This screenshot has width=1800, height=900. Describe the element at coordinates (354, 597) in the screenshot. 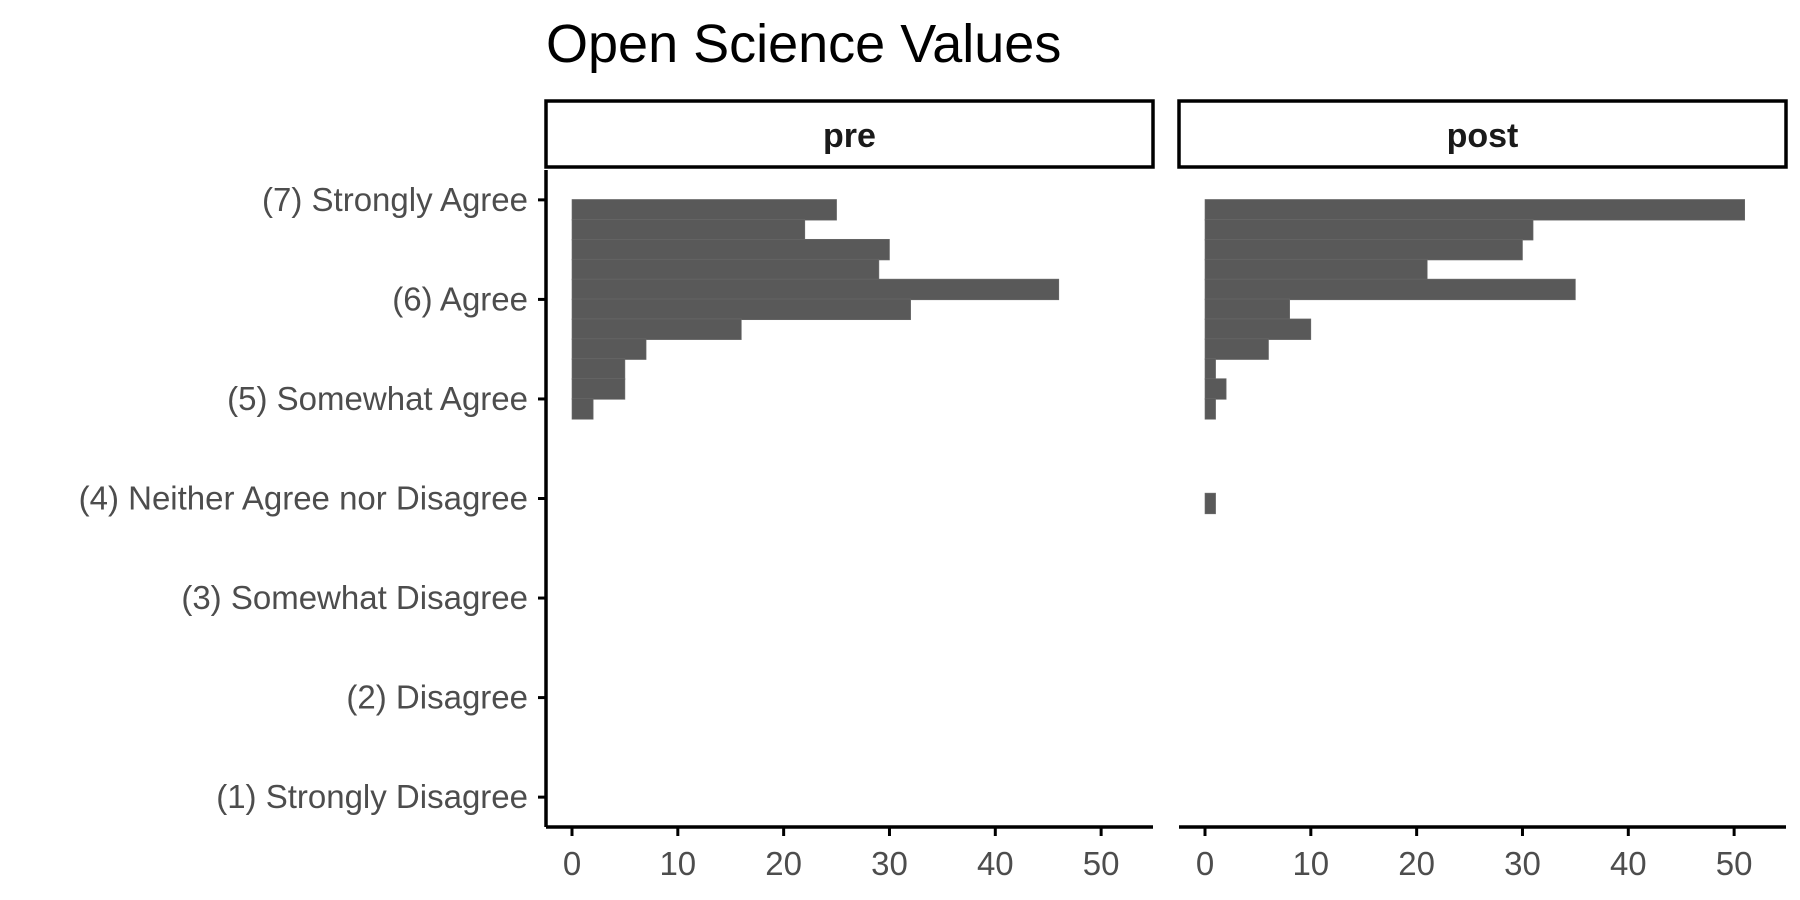

I see `y-tick-label: (3) Somewhat Disagree` at that location.